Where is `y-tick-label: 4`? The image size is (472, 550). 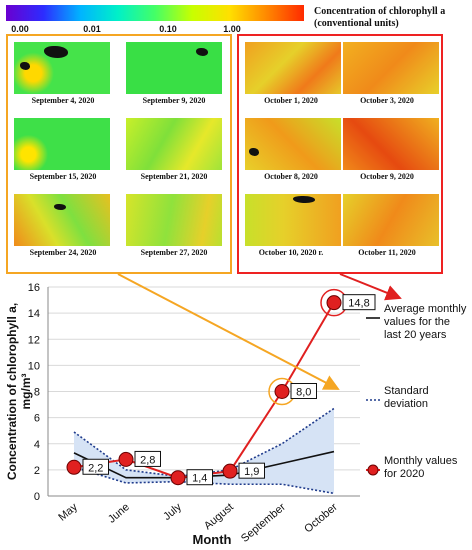
y-tick-label: 4 is located at coordinates (37, 445).